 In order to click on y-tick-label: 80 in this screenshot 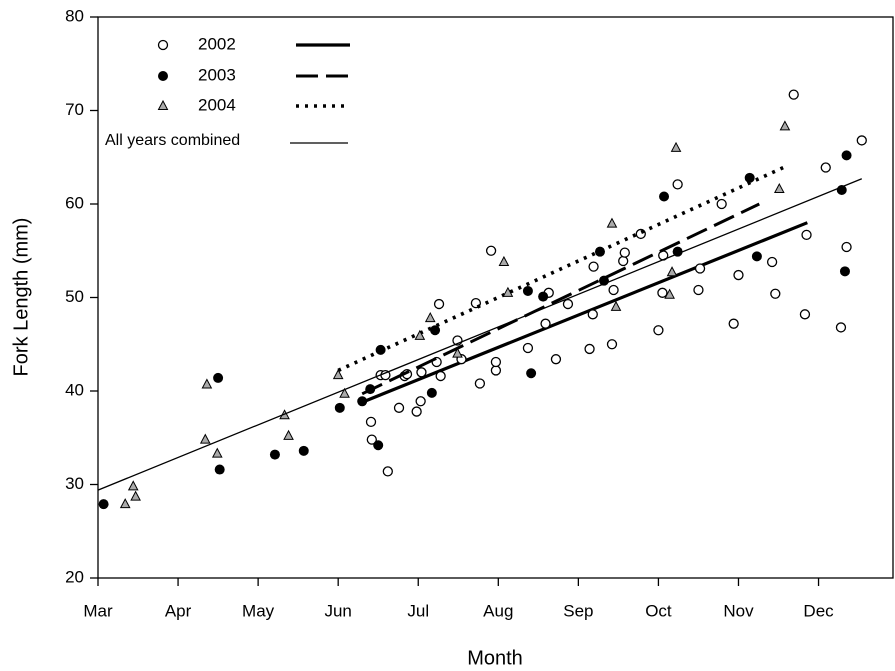, I will do `click(74, 15)`.